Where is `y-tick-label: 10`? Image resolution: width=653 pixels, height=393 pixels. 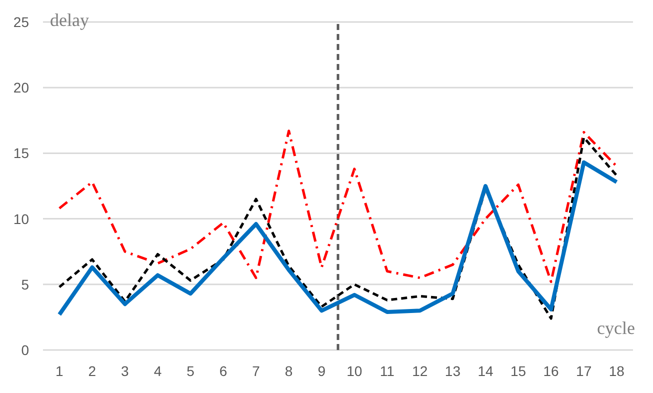 y-tick-label: 10 is located at coordinates (21, 218).